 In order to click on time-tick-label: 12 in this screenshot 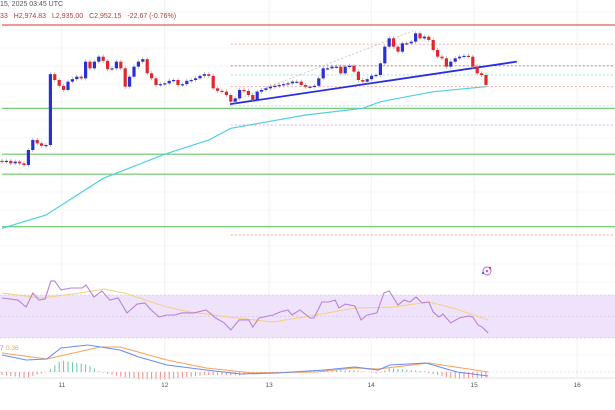, I will do `click(165, 385)`.